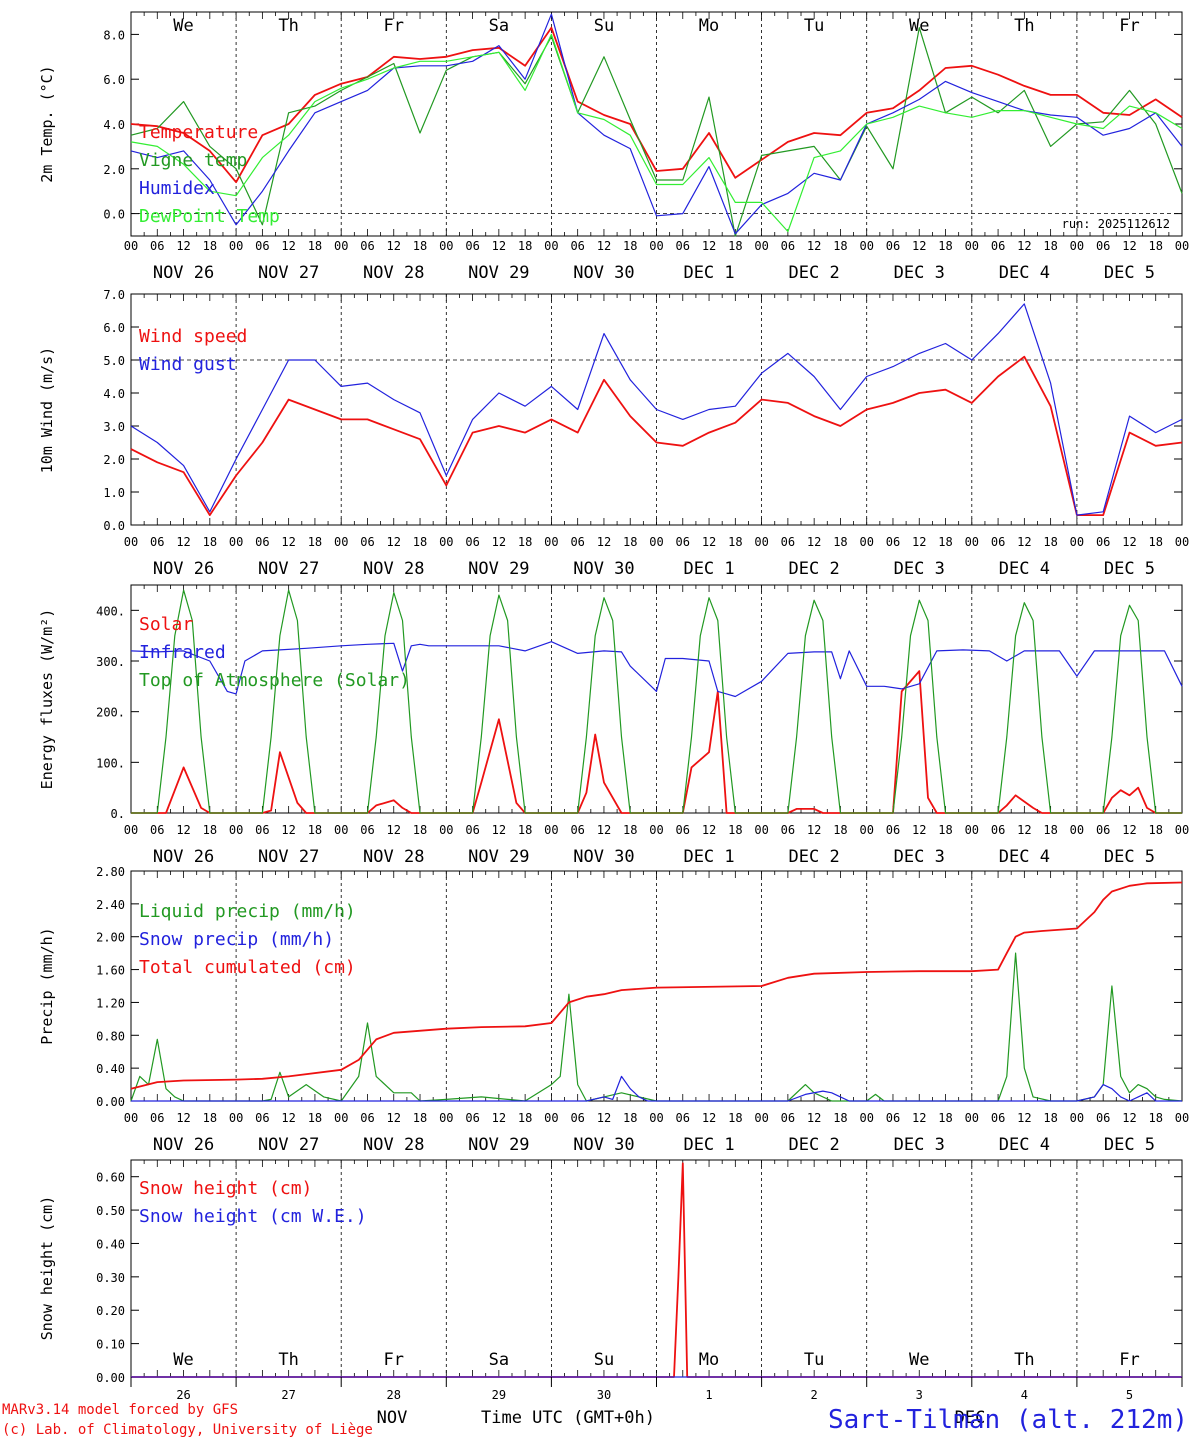 This screenshot has height=1440, width=1194. I want to click on date-label: NOV 27, so click(288, 1145).